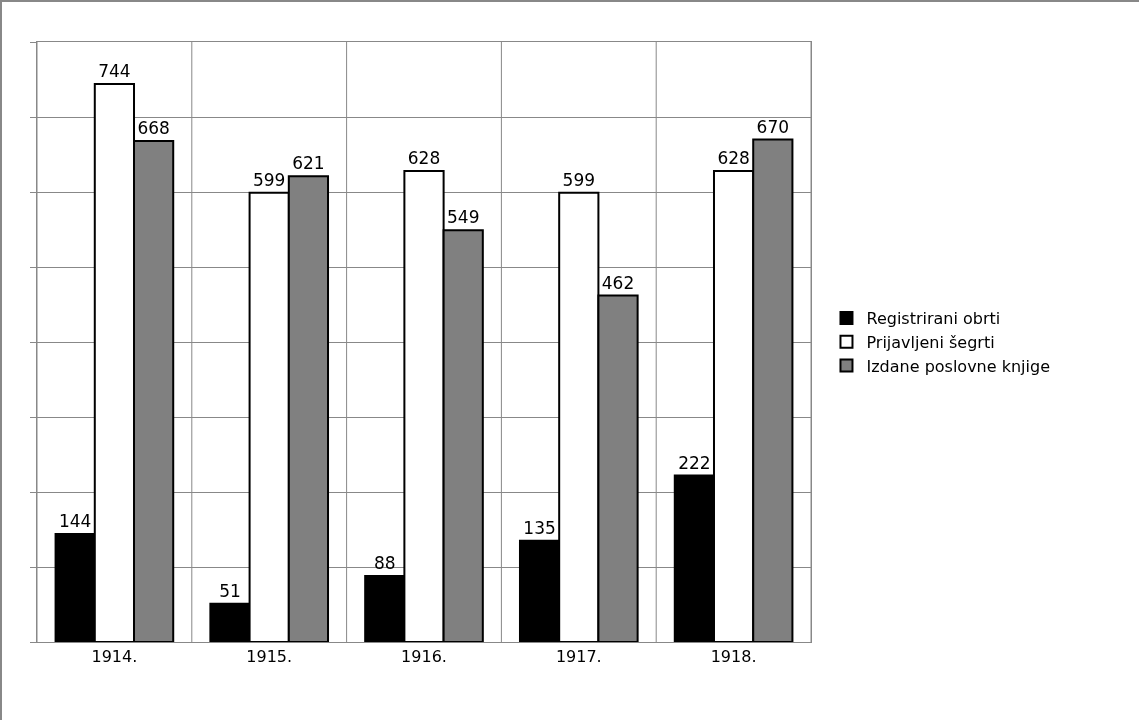 This screenshot has width=1139, height=720. What do you see at coordinates (958, 366) in the screenshot?
I see `legend-label: Izdane poslovne knjige` at bounding box center [958, 366].